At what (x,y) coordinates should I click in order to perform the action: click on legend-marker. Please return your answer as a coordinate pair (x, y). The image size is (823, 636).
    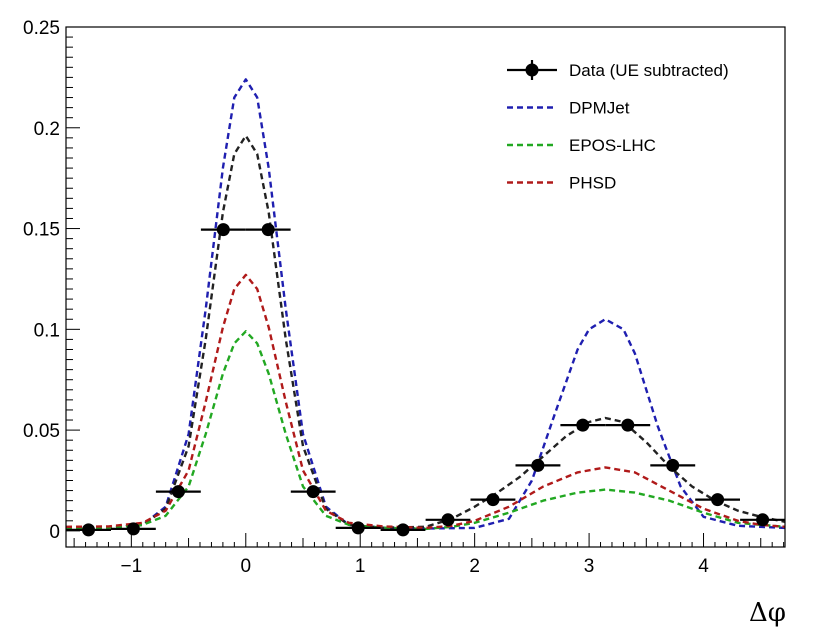
    Looking at the image, I should click on (532, 70).